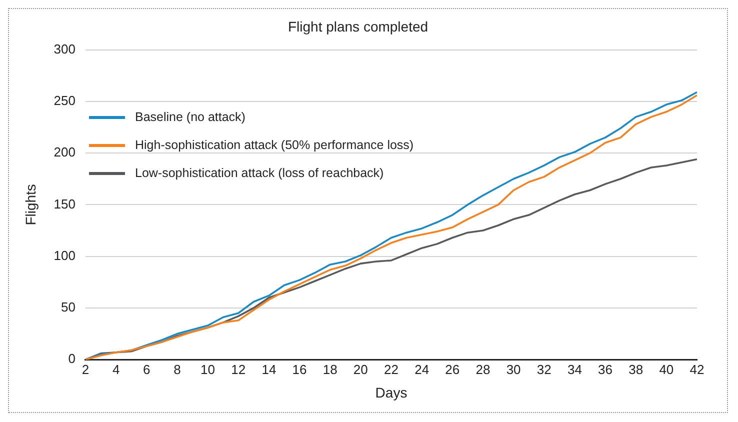 Image resolution: width=738 pixels, height=422 pixels. Describe the element at coordinates (697, 369) in the screenshot. I see `x-tick-label: 42` at that location.